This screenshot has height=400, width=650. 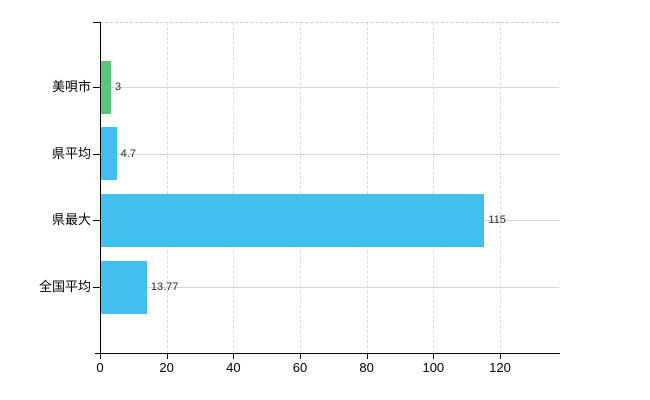 I want to click on x-axis-line, so click(x=327, y=353).